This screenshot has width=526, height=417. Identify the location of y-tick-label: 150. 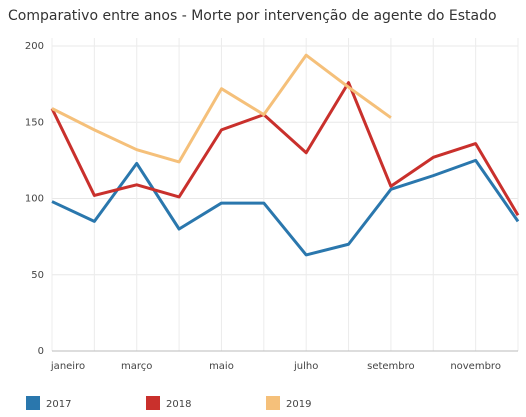
(34, 122).